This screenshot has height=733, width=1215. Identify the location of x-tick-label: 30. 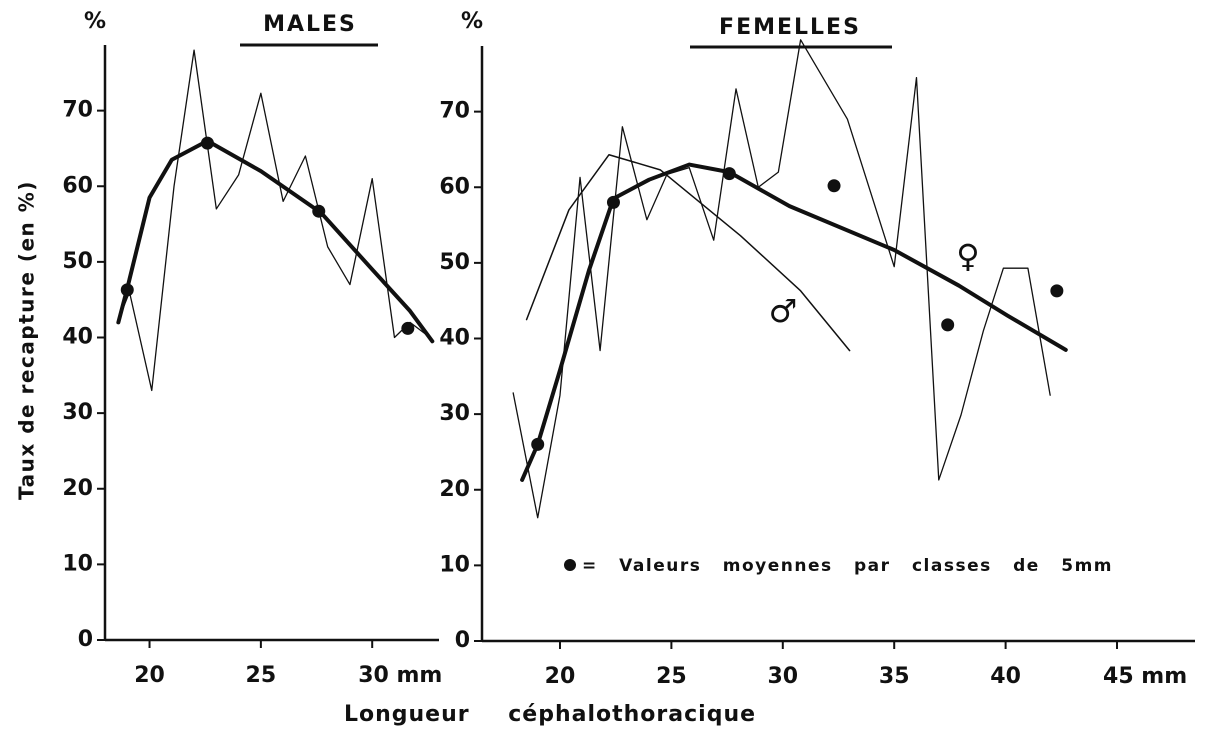
(782, 676).